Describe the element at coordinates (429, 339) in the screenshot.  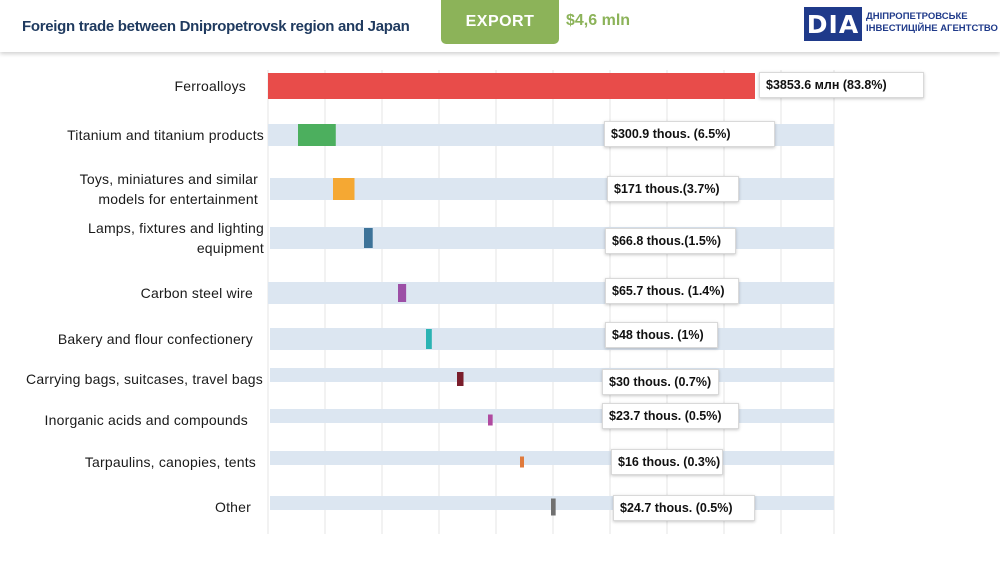
I see `bar-bakery-and-flour-confectionery` at that location.